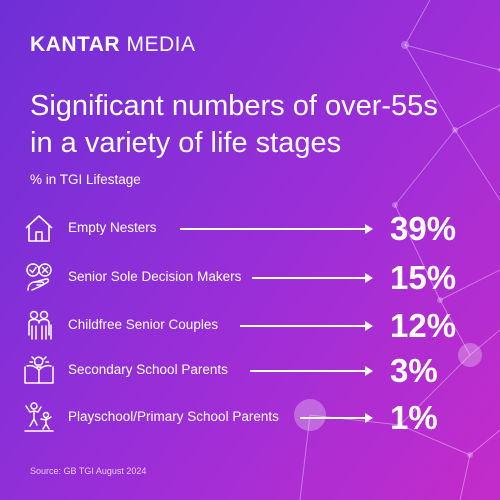 Image resolution: width=500 pixels, height=500 pixels. Describe the element at coordinates (173, 416) in the screenshot. I see `row-label: Playschool/Primary School Parents` at that location.